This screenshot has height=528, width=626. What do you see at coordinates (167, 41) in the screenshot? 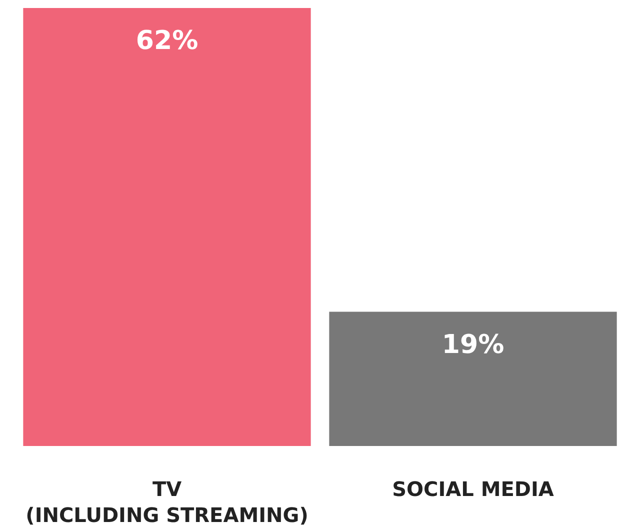
I see `data-label: 62%` at bounding box center [167, 41].